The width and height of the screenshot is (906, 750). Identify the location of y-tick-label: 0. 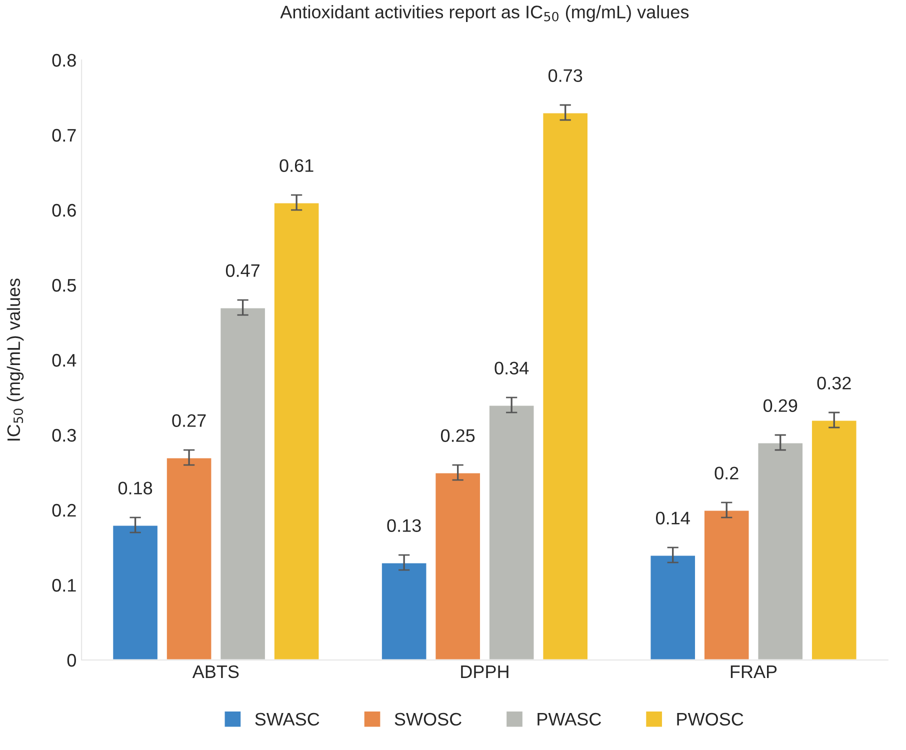
(71, 660).